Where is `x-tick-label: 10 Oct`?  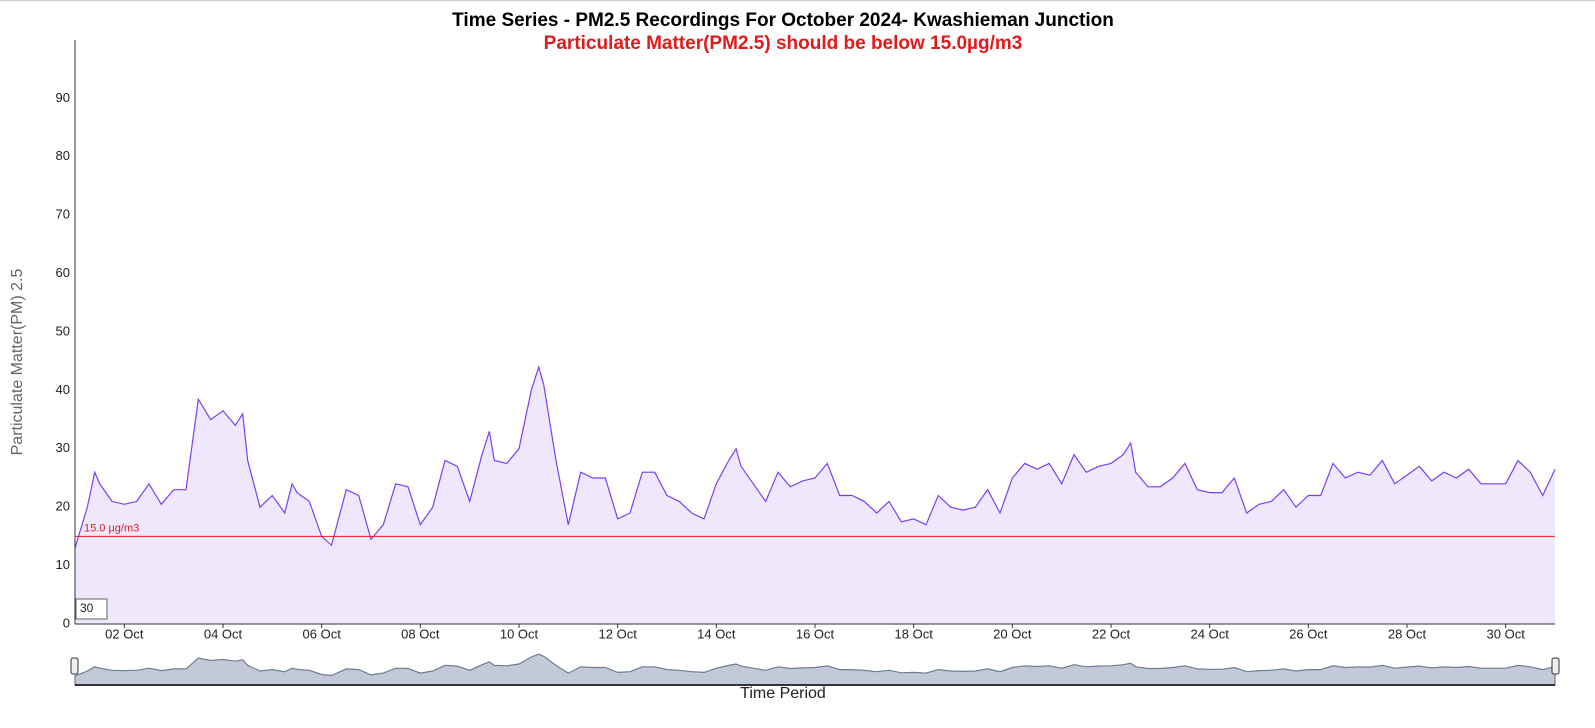
x-tick-label: 10 Oct is located at coordinates (519, 633).